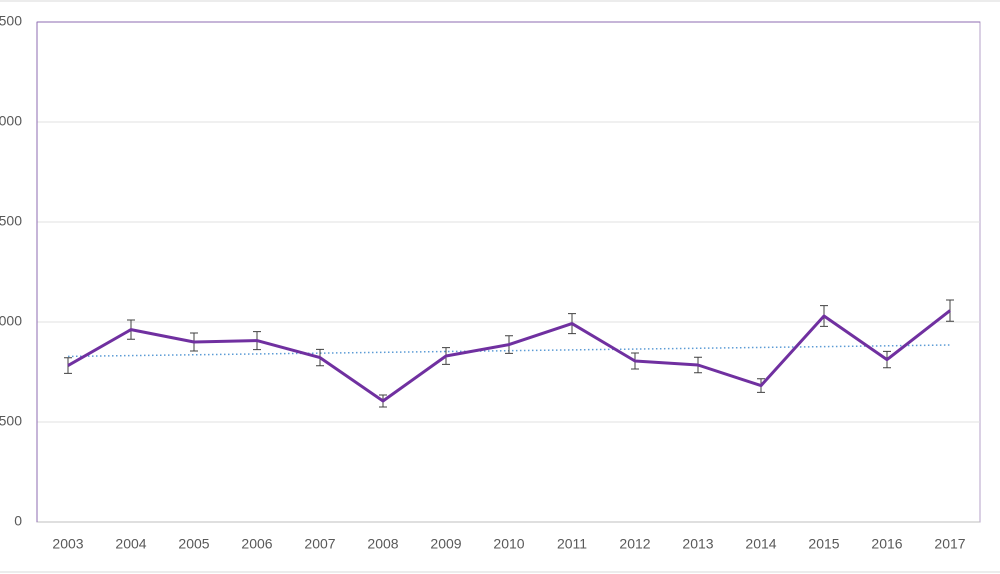 The image size is (1000, 574). What do you see at coordinates (509, 356) in the screenshot?
I see `line` at bounding box center [509, 356].